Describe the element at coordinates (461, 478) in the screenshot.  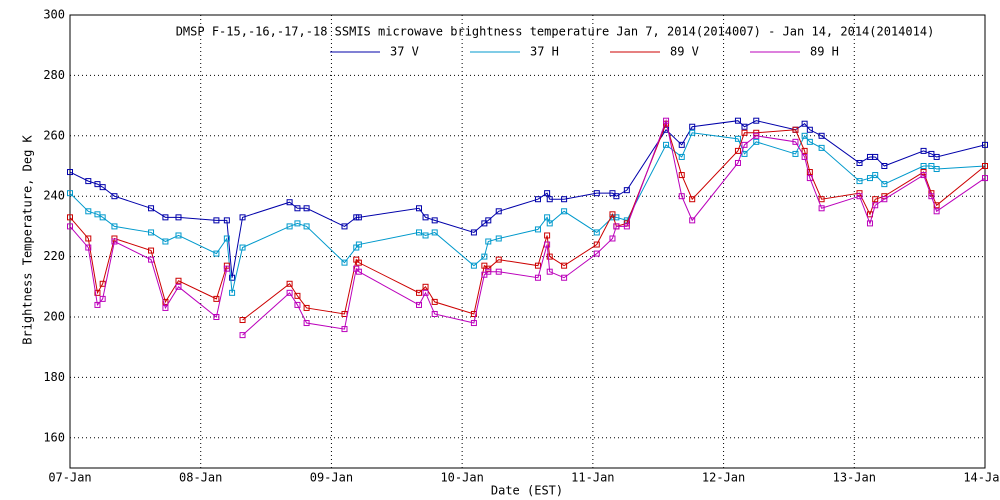
I see `x-tick-label: 10-Jan` at that location.